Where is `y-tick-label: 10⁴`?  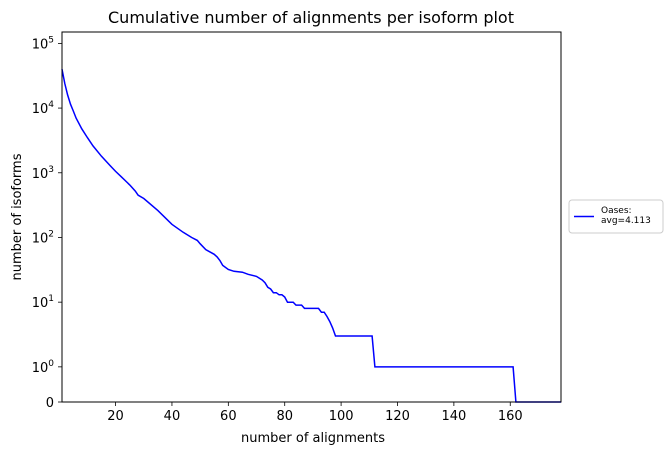
y-tick-label: 10⁴ is located at coordinates (43, 108).